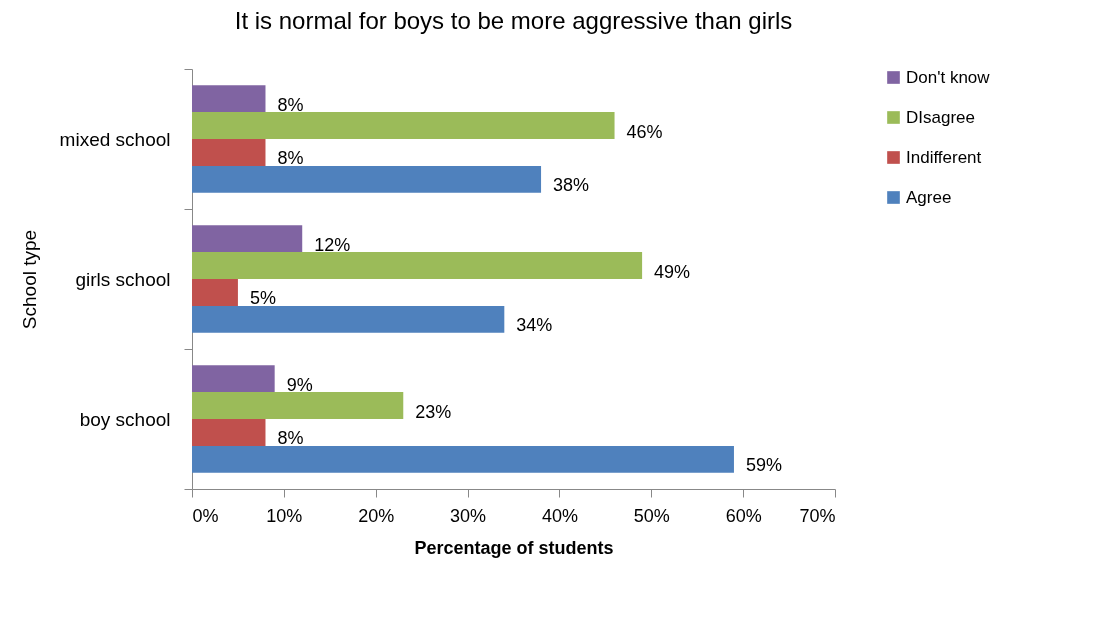  Describe the element at coordinates (115, 139) in the screenshot. I see `y-tick-label: mixed school` at that location.